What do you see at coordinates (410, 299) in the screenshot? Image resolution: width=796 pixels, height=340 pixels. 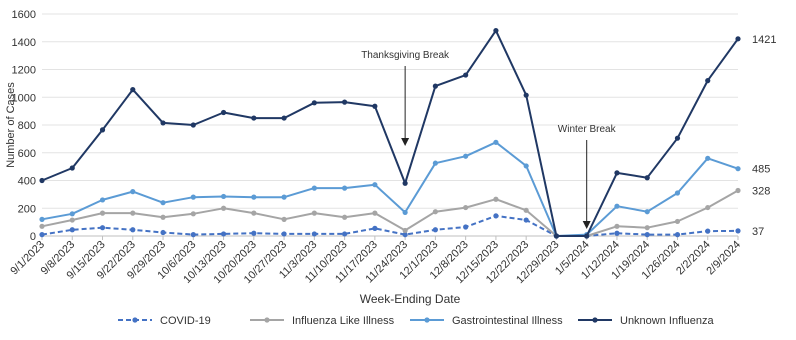 I see `x-axis-title: Week-Ending Date` at bounding box center [410, 299].